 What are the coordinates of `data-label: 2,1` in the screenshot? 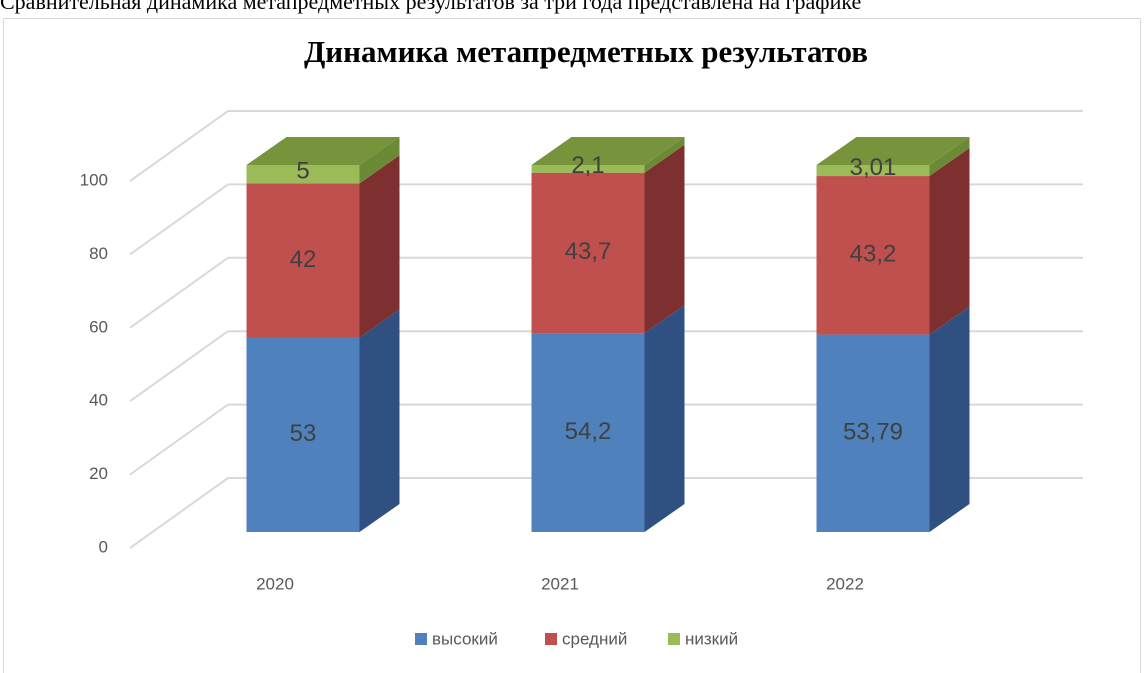 It's located at (587, 165).